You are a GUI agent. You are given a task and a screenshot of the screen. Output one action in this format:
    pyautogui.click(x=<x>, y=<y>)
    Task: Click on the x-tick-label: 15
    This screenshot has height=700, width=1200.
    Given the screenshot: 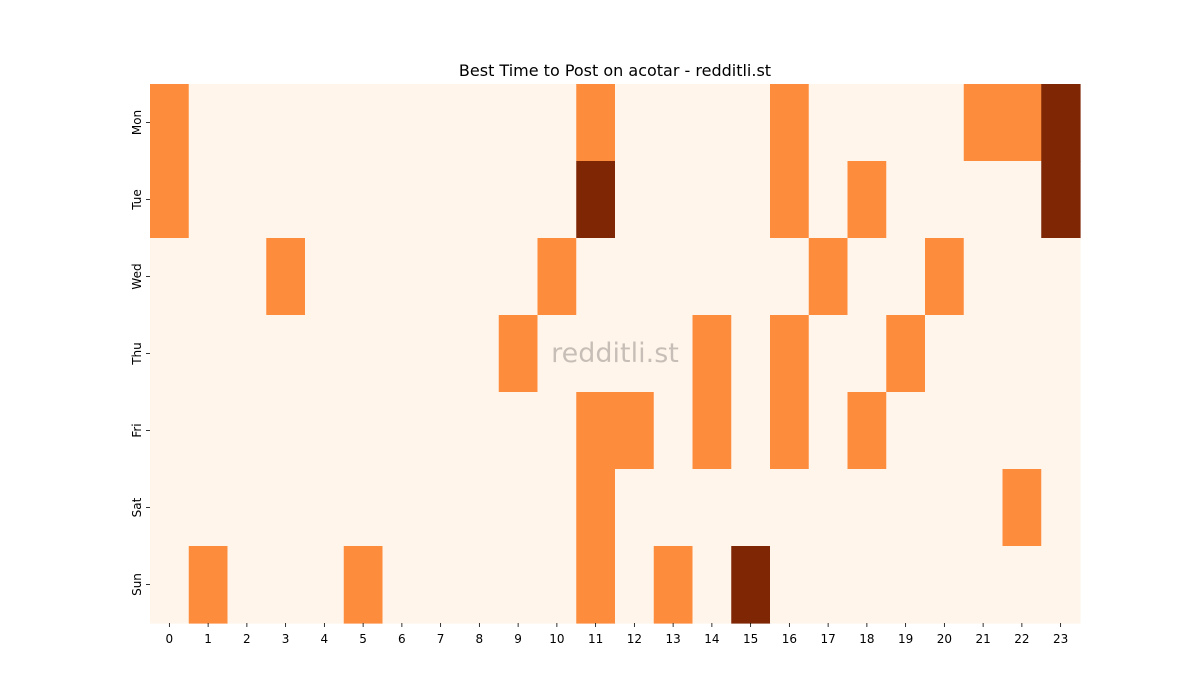 What is the action you would take?
    pyautogui.click(x=750, y=639)
    